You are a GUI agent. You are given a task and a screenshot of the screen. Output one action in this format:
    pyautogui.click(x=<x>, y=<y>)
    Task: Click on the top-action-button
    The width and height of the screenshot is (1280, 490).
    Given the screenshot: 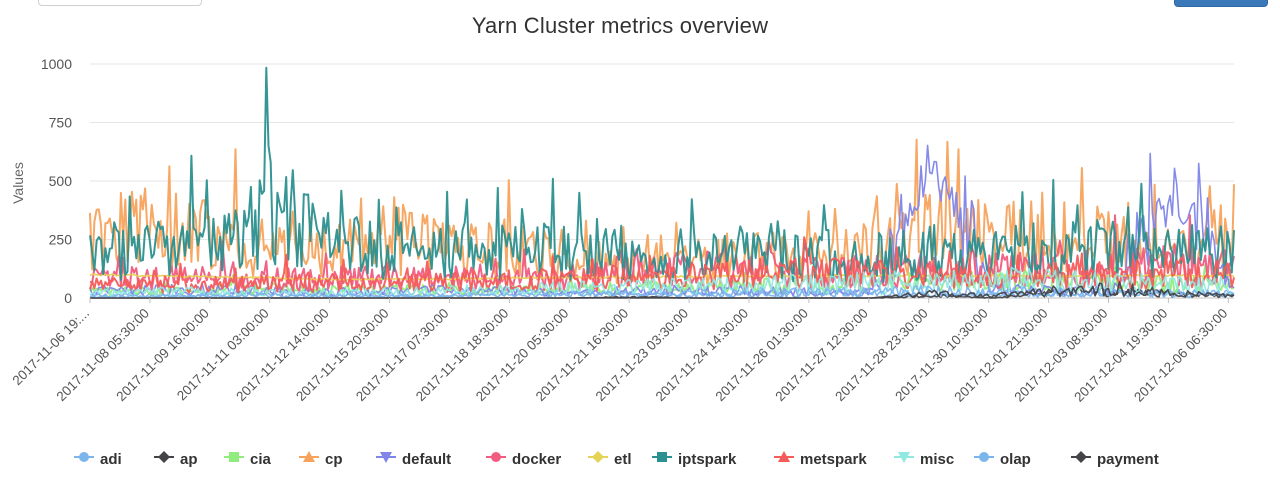 What is the action you would take?
    pyautogui.click(x=1221, y=3)
    